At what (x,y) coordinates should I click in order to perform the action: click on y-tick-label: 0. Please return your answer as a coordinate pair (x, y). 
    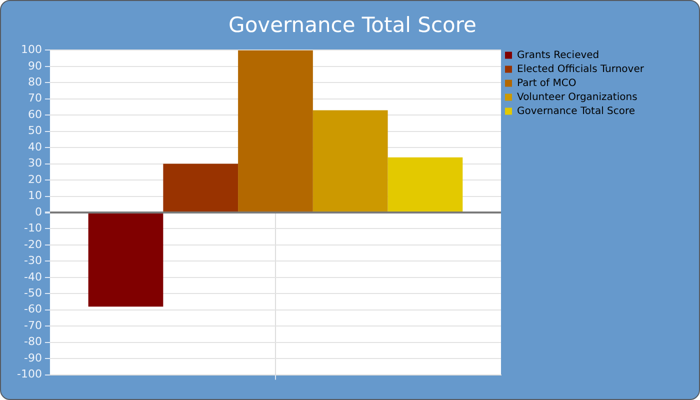
    Looking at the image, I should click on (38, 211).